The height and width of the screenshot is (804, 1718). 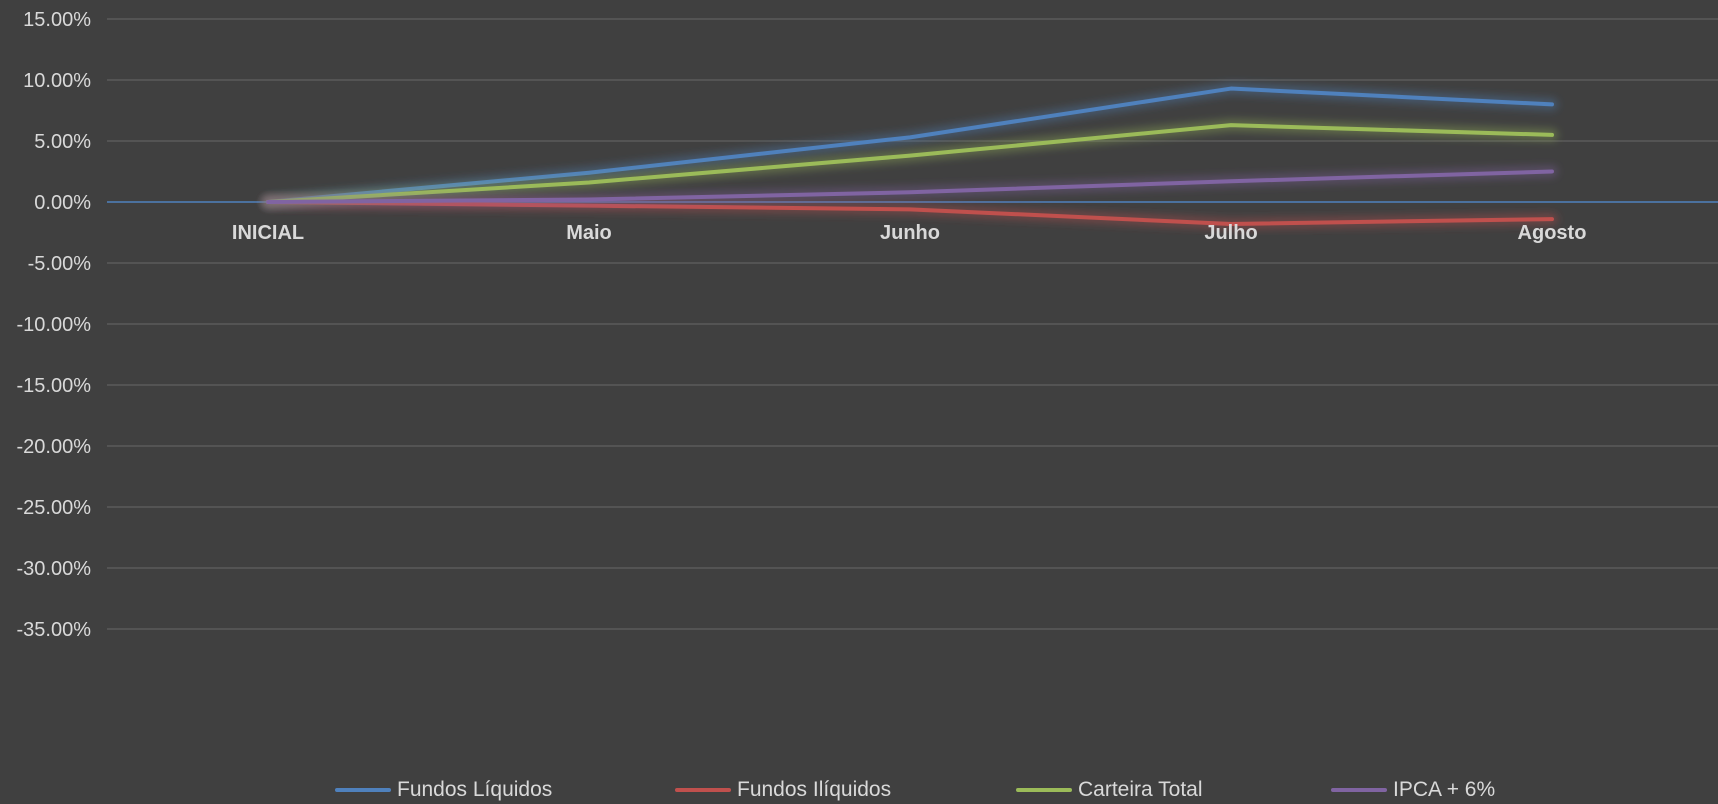 I want to click on legend-item-carteira-total: Carteira Total, so click(x=1109, y=790).